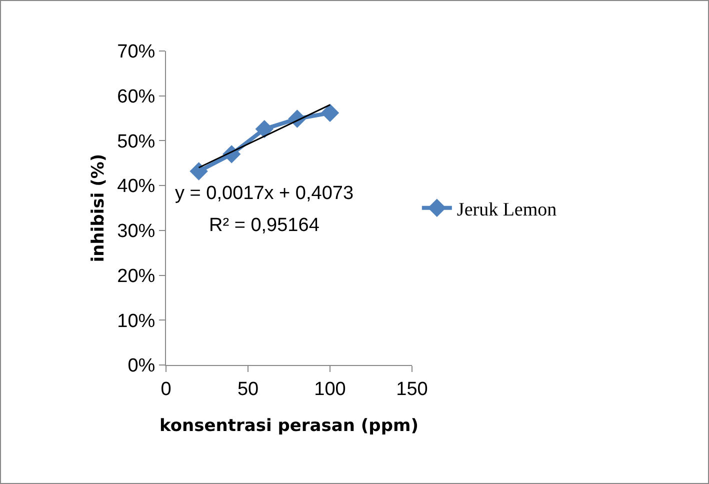 This screenshot has width=709, height=484. What do you see at coordinates (166, 389) in the screenshot?
I see `x-tick-label: 0` at bounding box center [166, 389].